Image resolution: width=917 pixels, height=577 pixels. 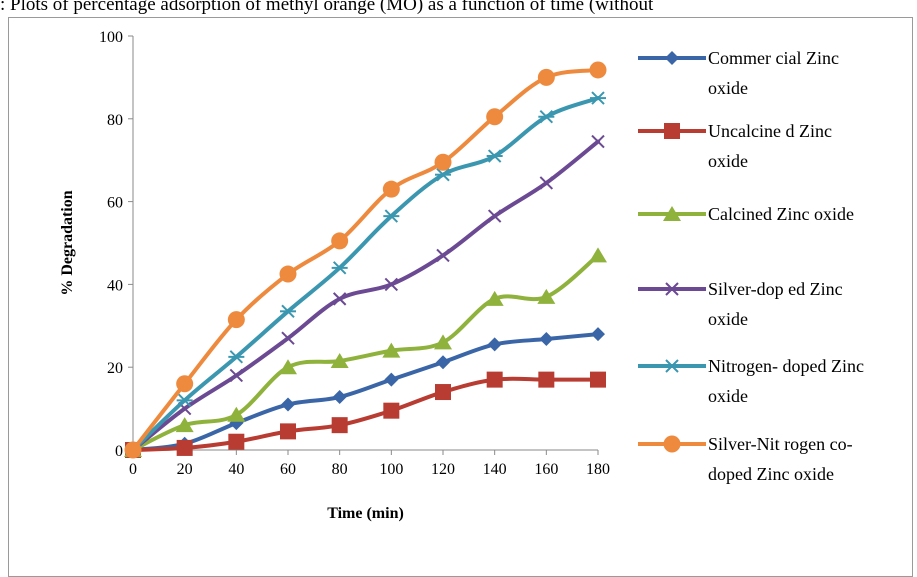 I want to click on legend-label: Silver-dop ed Zinc, so click(x=775, y=289).